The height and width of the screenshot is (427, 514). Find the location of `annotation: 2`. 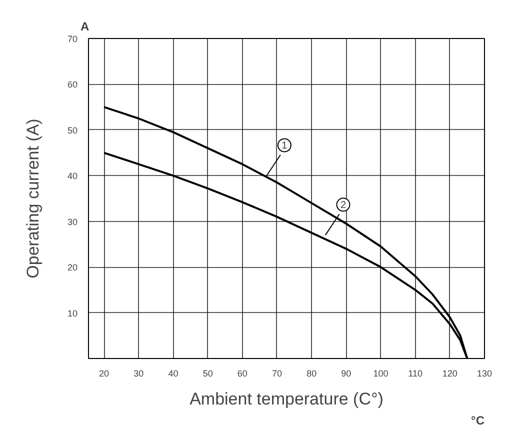

annotation: 2 is located at coordinates (343, 206).